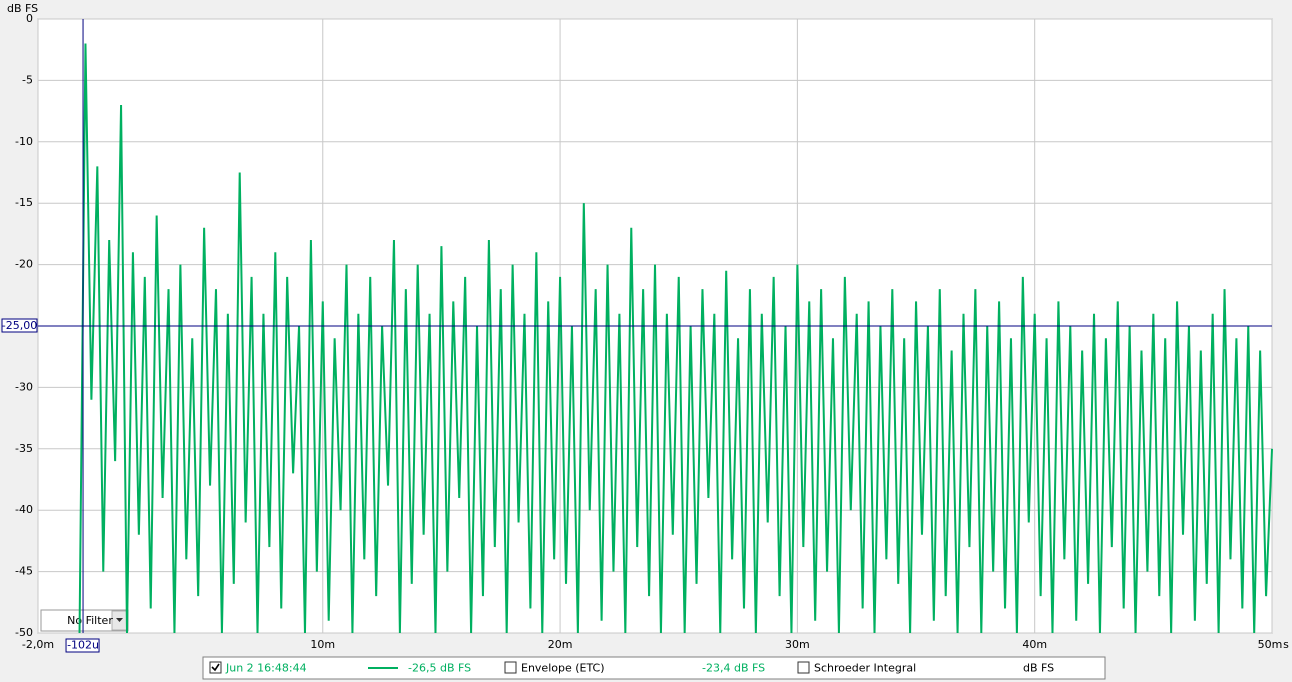 The width and height of the screenshot is (1292, 682). Describe the element at coordinates (865, 668) in the screenshot. I see `legend-name: Schroeder Integral` at that location.